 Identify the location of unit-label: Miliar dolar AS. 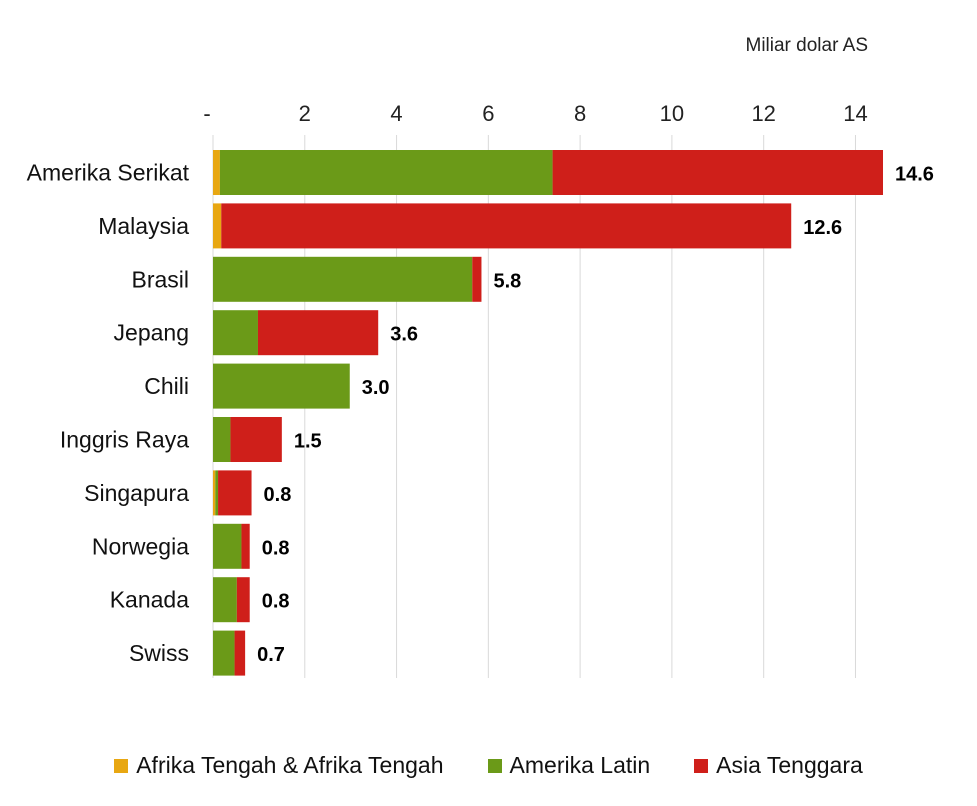
(807, 45).